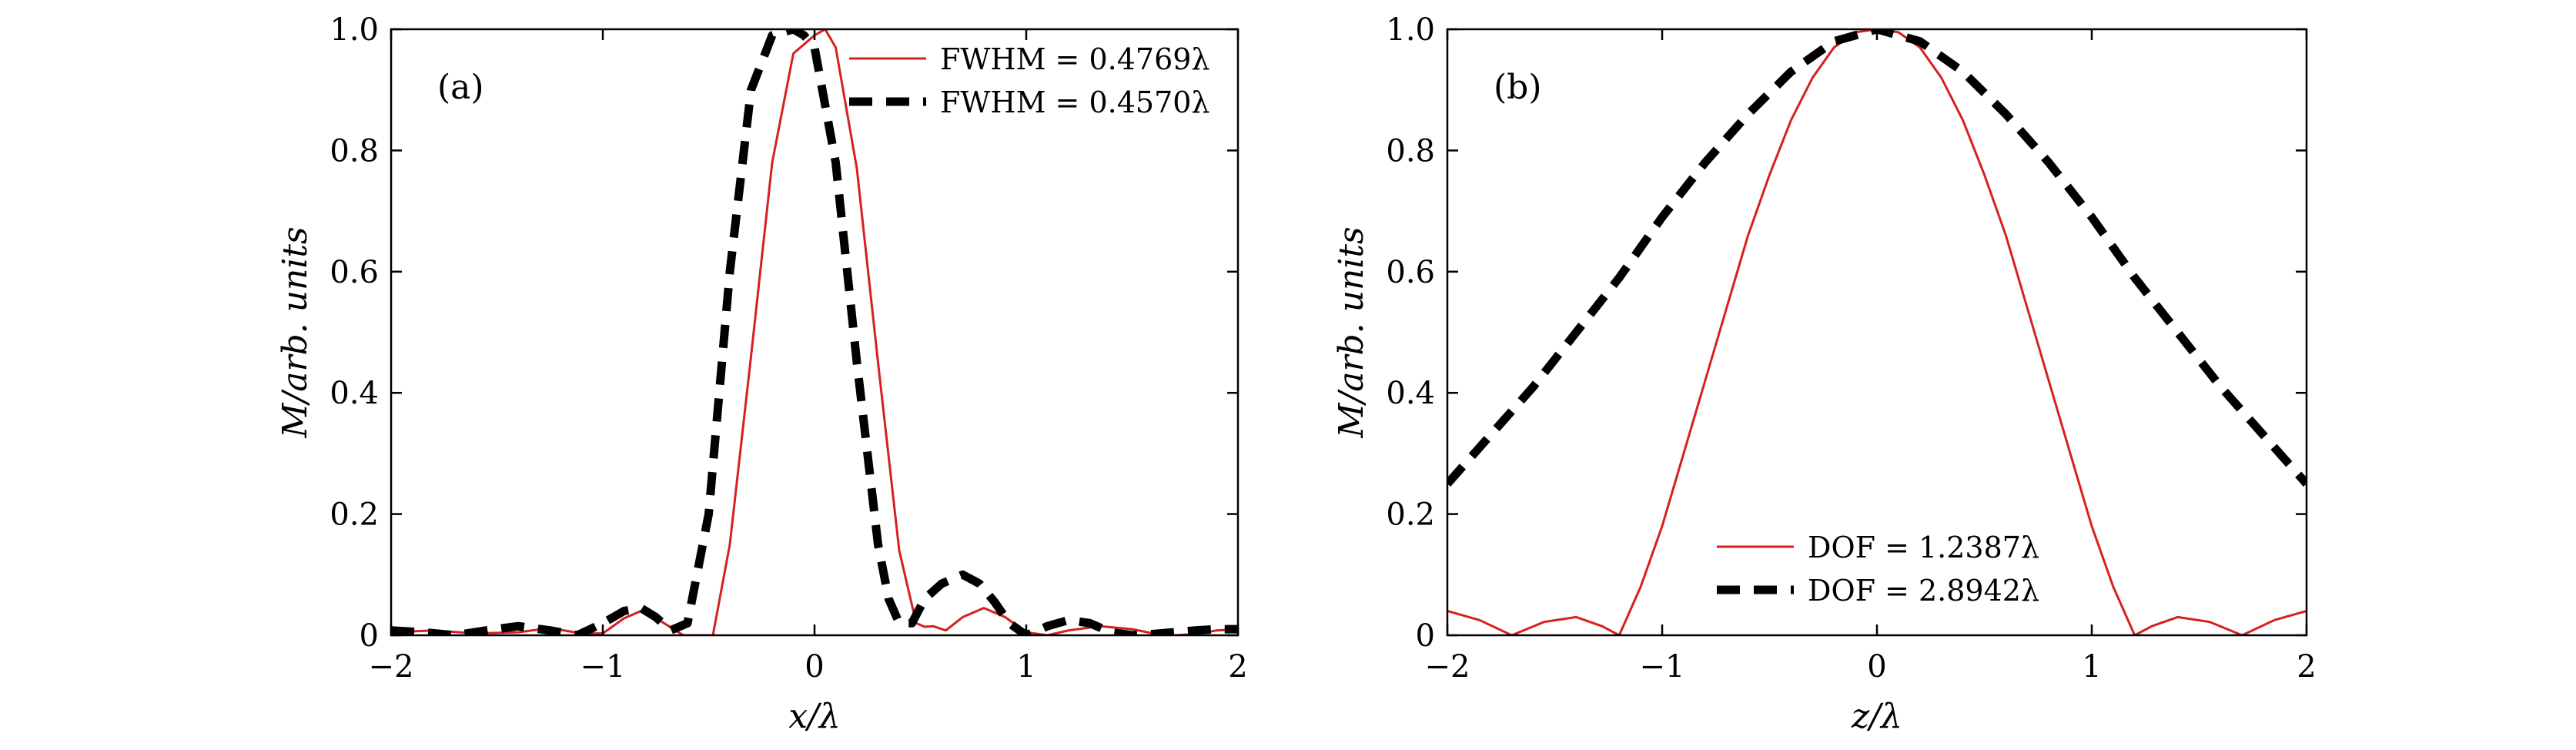 The width and height of the screenshot is (2576, 750). What do you see at coordinates (1075, 59) in the screenshot?
I see `legend-label: FWHM = 0.4769λ` at bounding box center [1075, 59].